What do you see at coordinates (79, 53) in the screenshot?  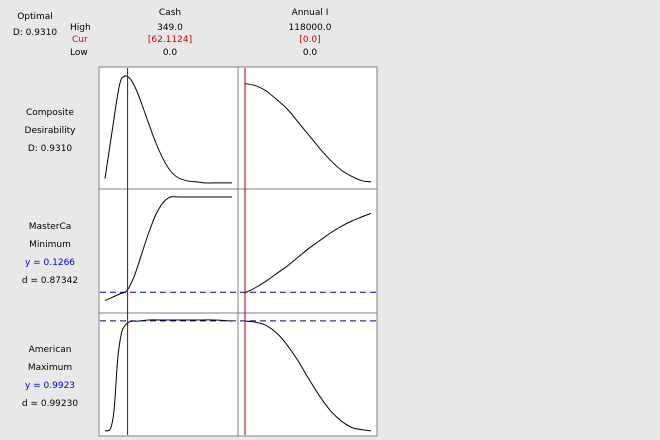 I see `low-label: Low` at bounding box center [79, 53].